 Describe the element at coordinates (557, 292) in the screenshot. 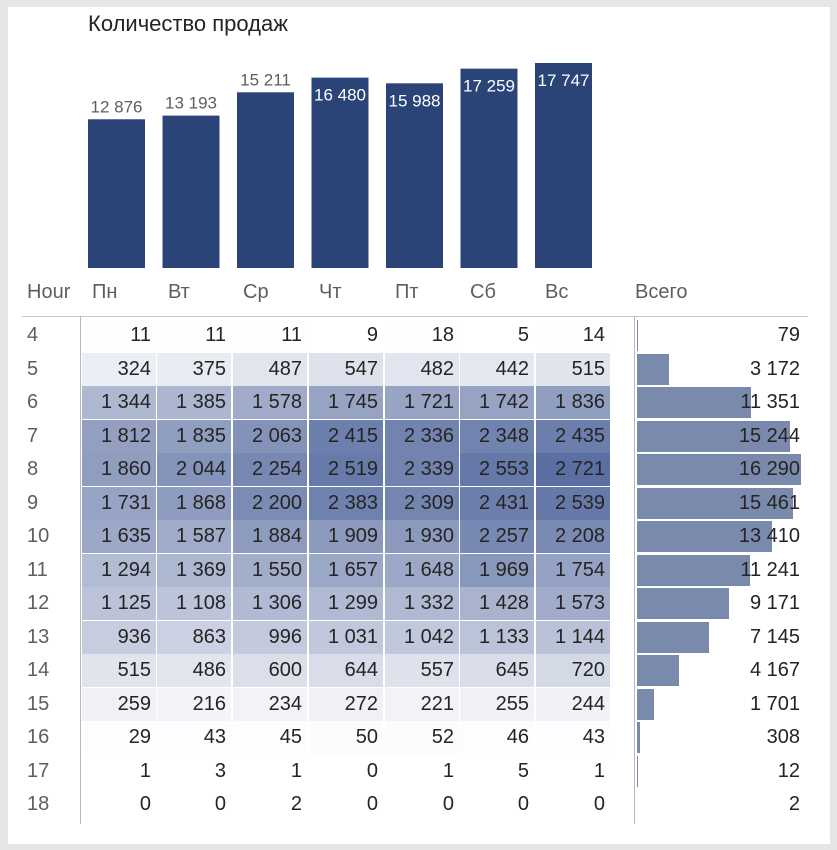

I see `day-header-sun: Вс` at that location.